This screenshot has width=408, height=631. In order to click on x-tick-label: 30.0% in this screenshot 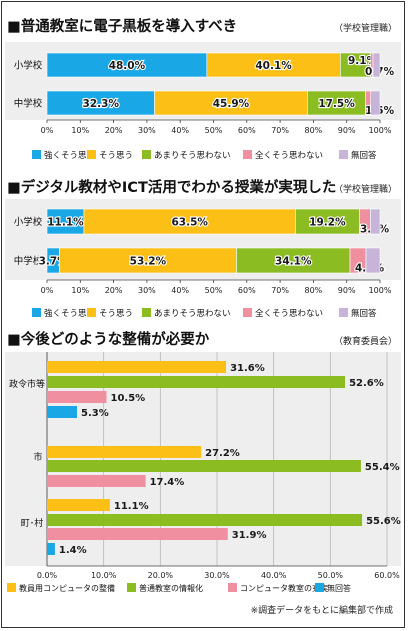, I will do `click(217, 575)`.